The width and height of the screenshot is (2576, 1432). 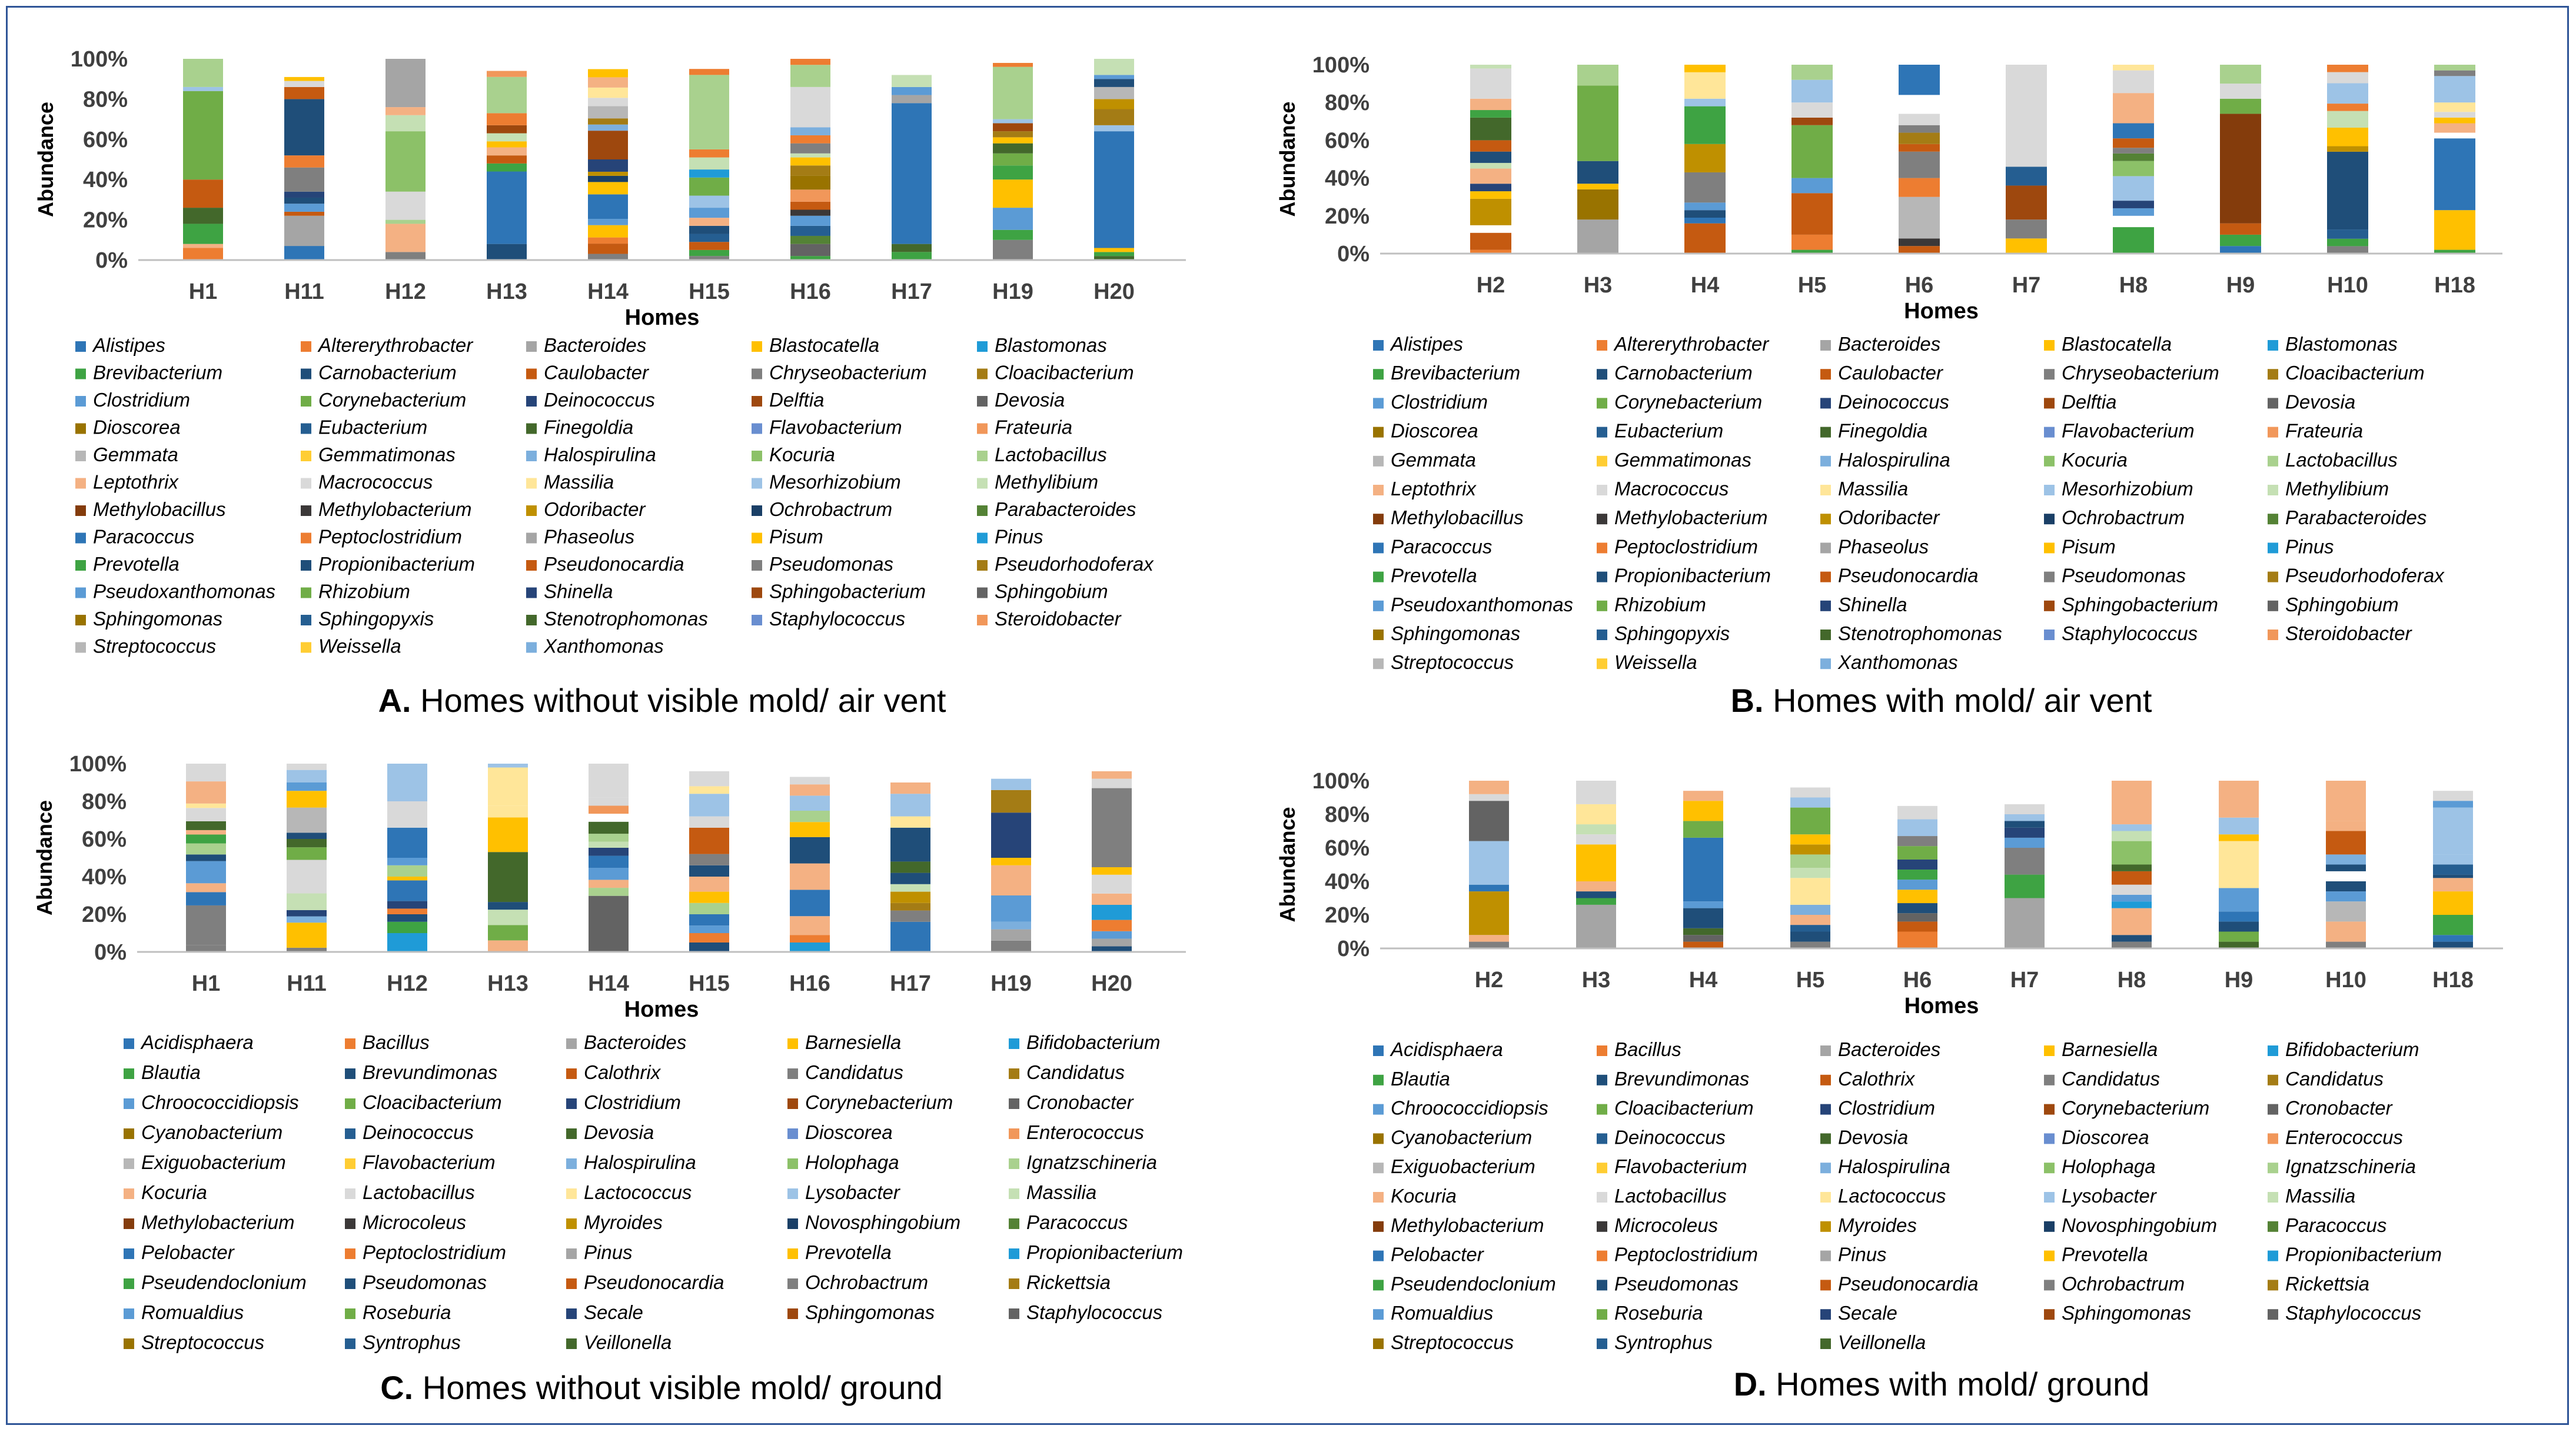 I want to click on legend-label: Gemmata, so click(x=1433, y=460).